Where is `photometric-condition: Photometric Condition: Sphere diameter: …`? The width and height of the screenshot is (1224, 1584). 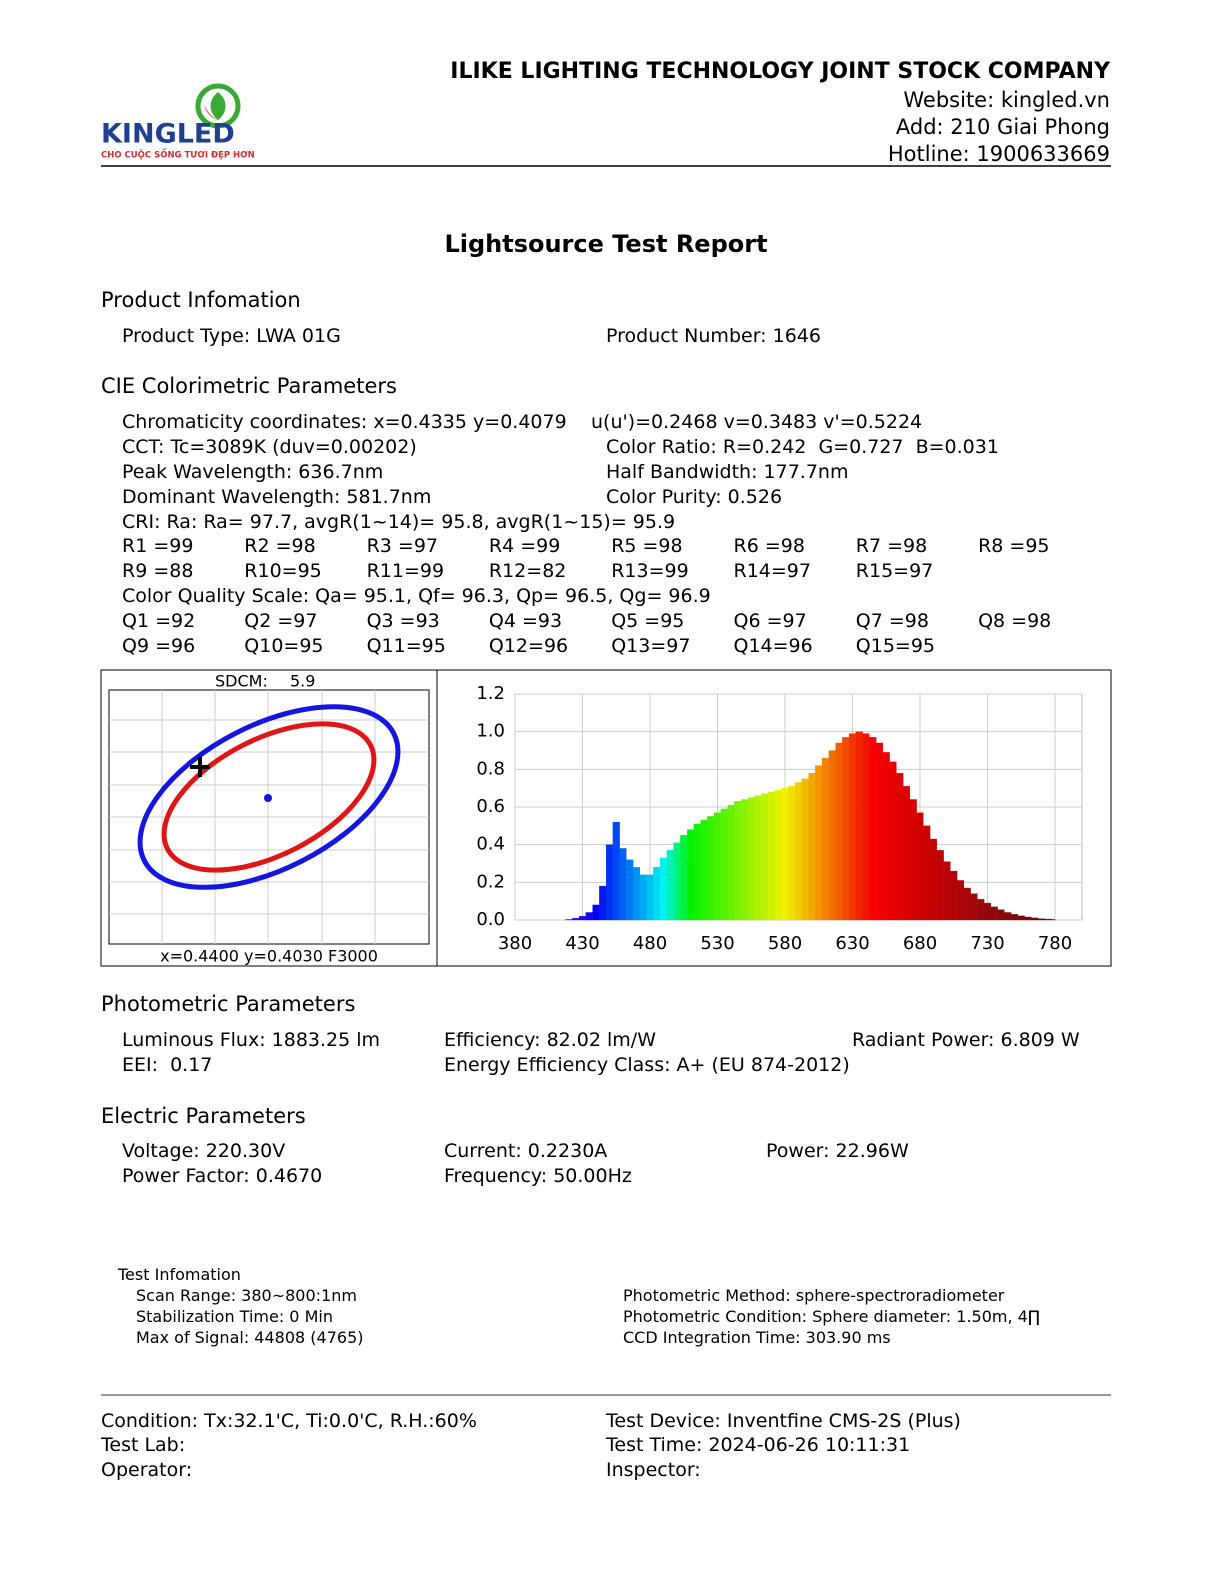
photometric-condition: Photometric Condition: Sphere diameter: … is located at coordinates (831, 1316).